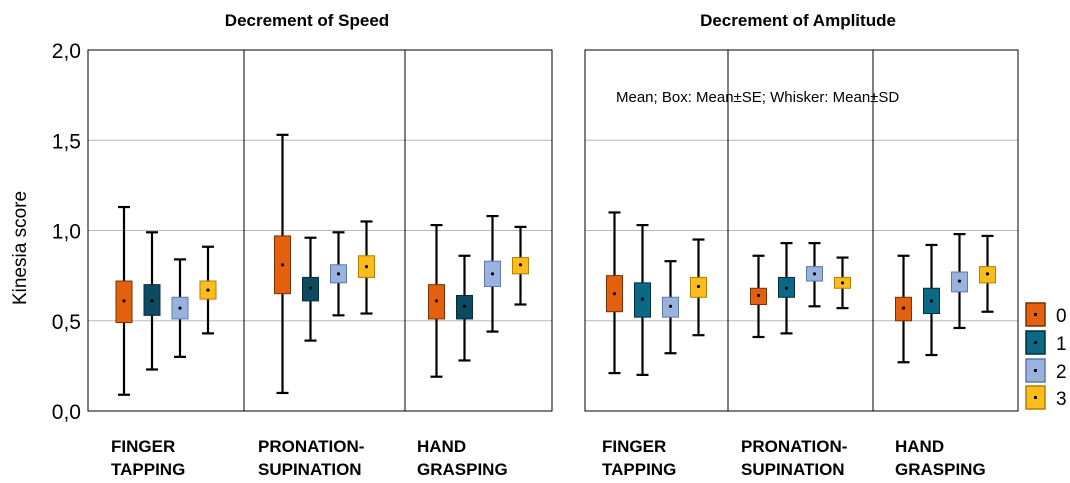  Describe the element at coordinates (307, 20) in the screenshot. I see `panel-title: Decrement of Speed` at that location.